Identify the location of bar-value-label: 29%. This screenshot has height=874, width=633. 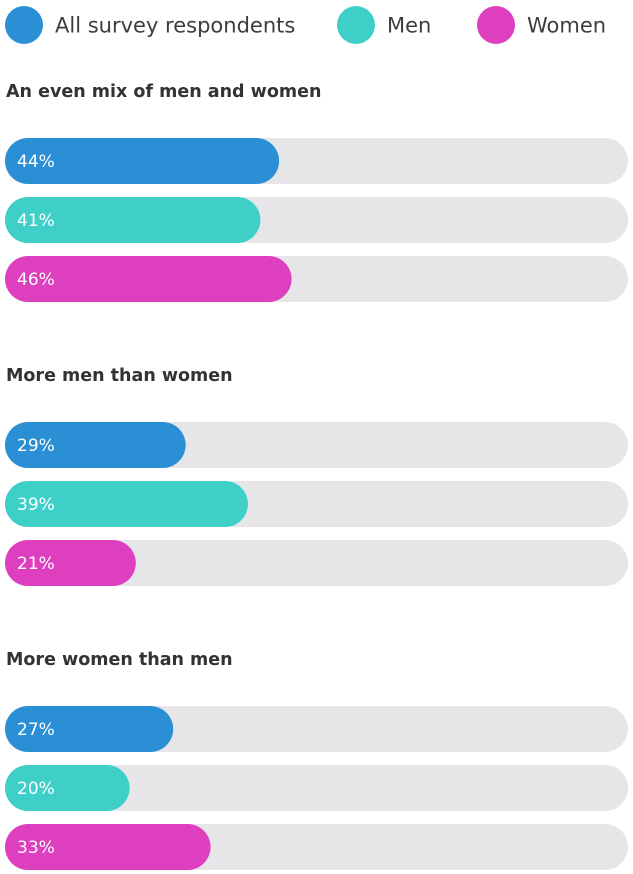
(36, 446).